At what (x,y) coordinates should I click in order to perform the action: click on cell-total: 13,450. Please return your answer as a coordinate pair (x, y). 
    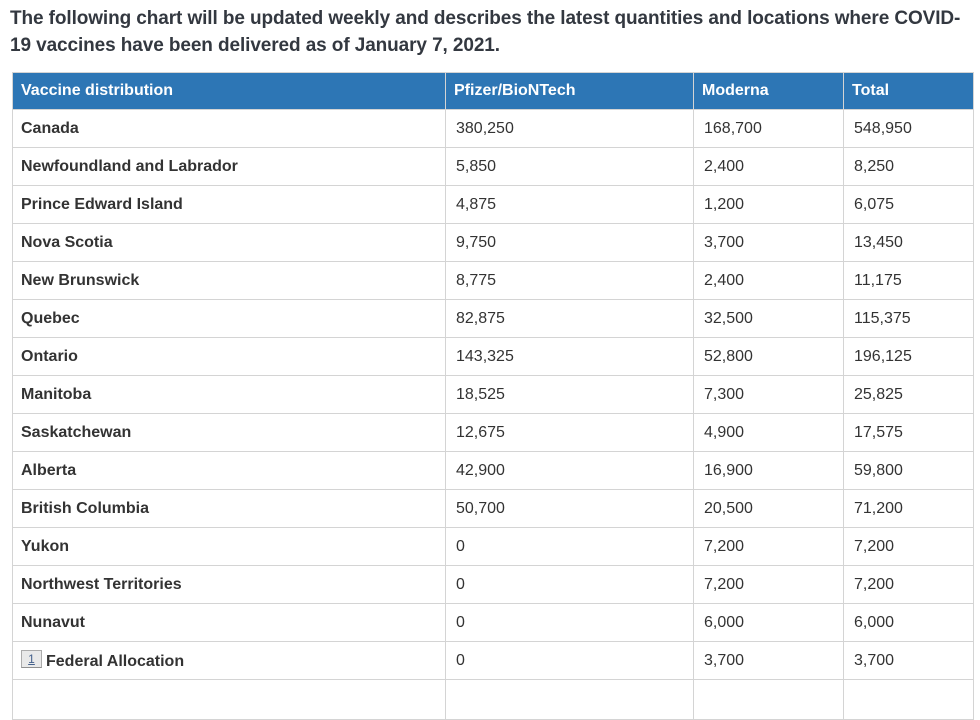
    Looking at the image, I should click on (908, 242).